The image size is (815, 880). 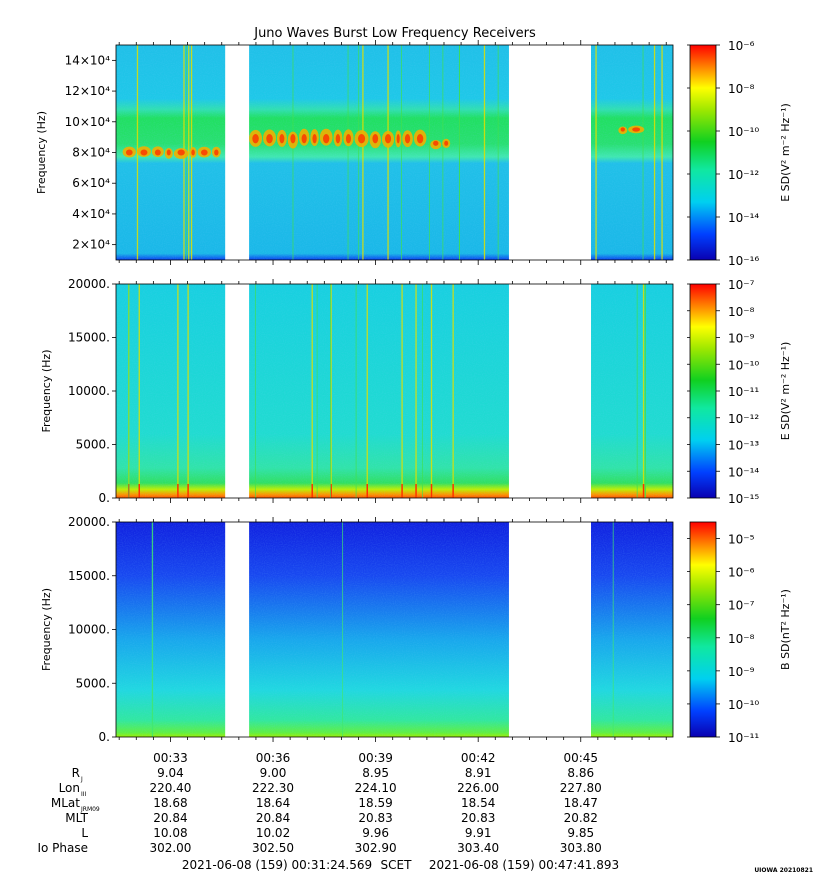 What do you see at coordinates (273, 788) in the screenshot?
I see `ephemeris-value: 222.30` at bounding box center [273, 788].